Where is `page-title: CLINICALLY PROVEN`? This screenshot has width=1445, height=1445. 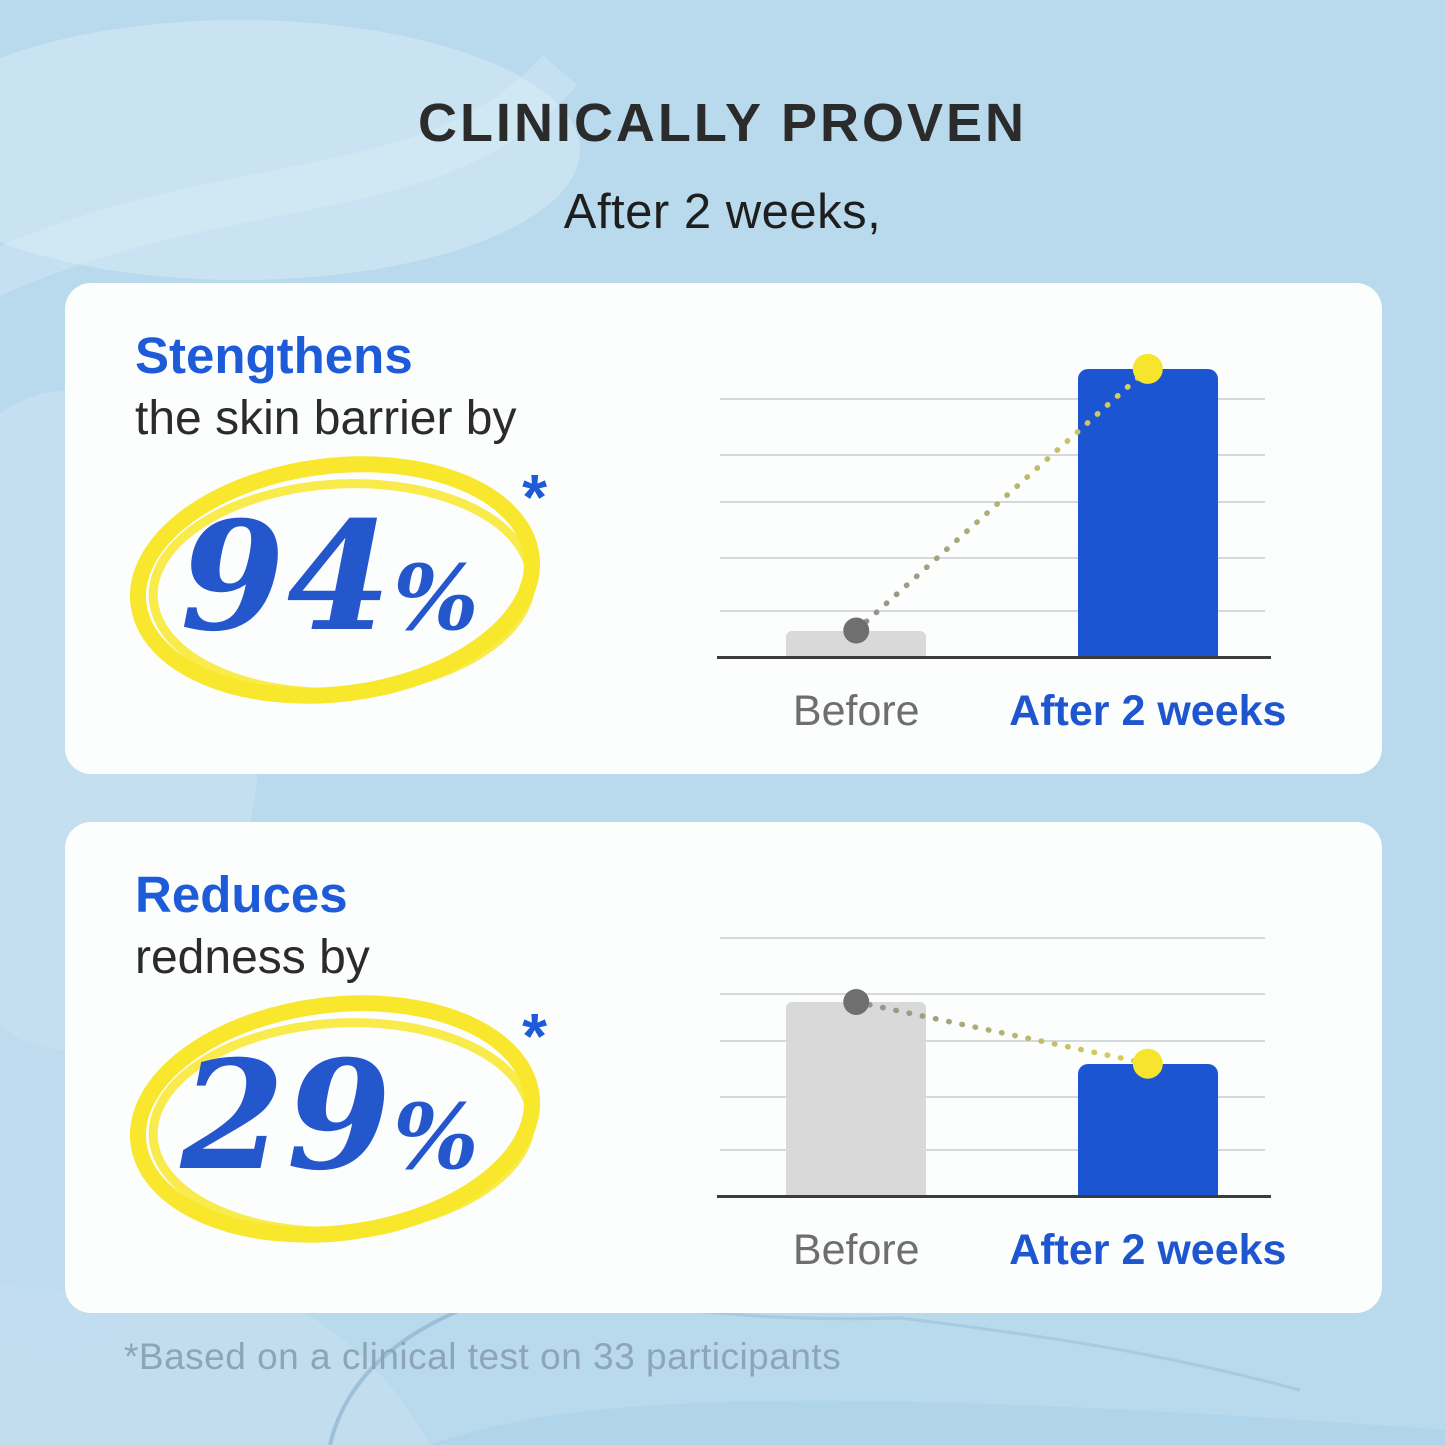 page-title: CLINICALLY PROVEN is located at coordinates (722, 123).